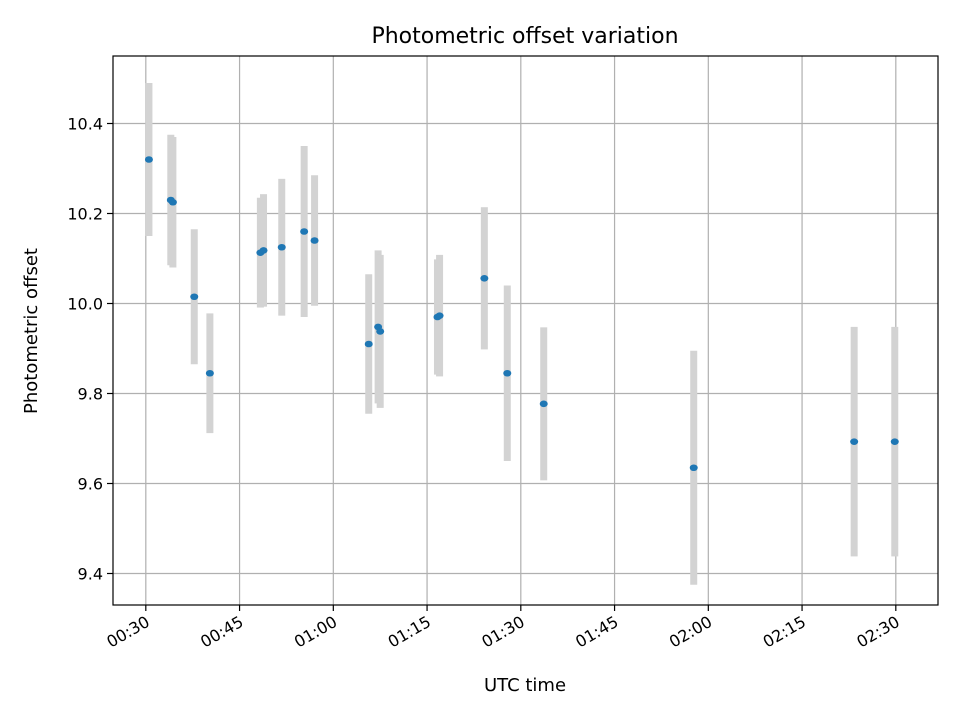  What do you see at coordinates (90, 574) in the screenshot?
I see `y-tick-label: 9.4` at bounding box center [90, 574].